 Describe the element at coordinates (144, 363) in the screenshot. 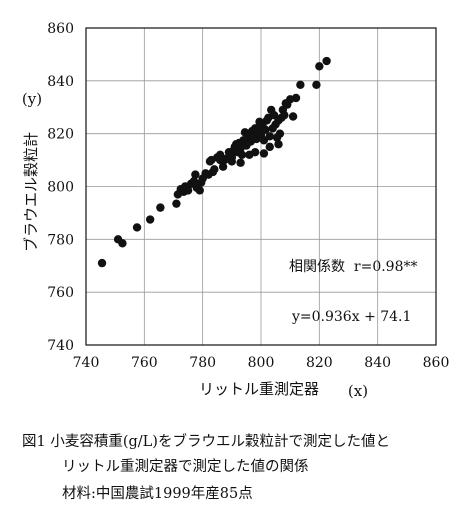

I see `x-tick-label: 760` at that location.